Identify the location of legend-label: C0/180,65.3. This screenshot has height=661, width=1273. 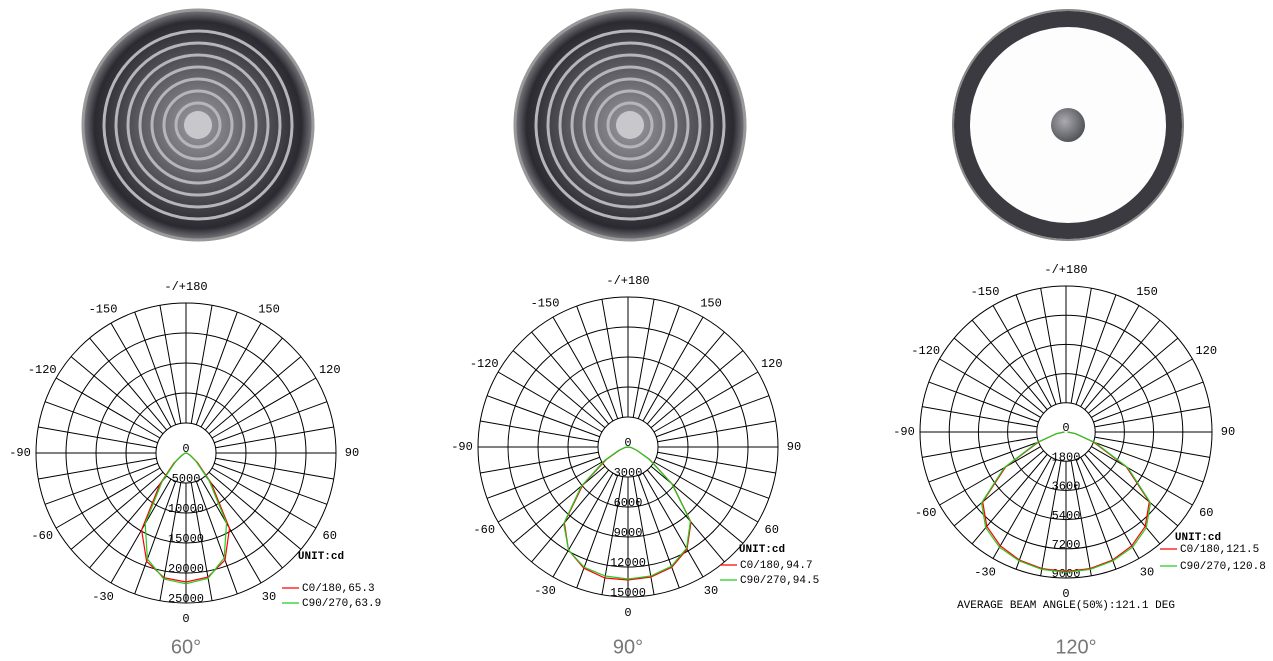
(338, 589).